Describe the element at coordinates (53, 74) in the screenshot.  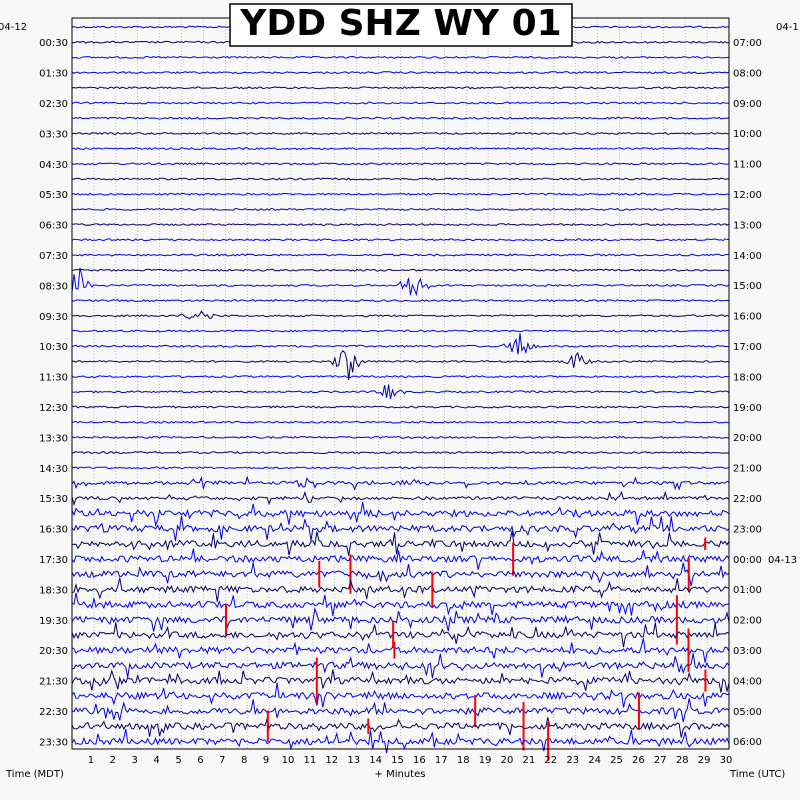
I see `left-time-label: 01:30` at that location.